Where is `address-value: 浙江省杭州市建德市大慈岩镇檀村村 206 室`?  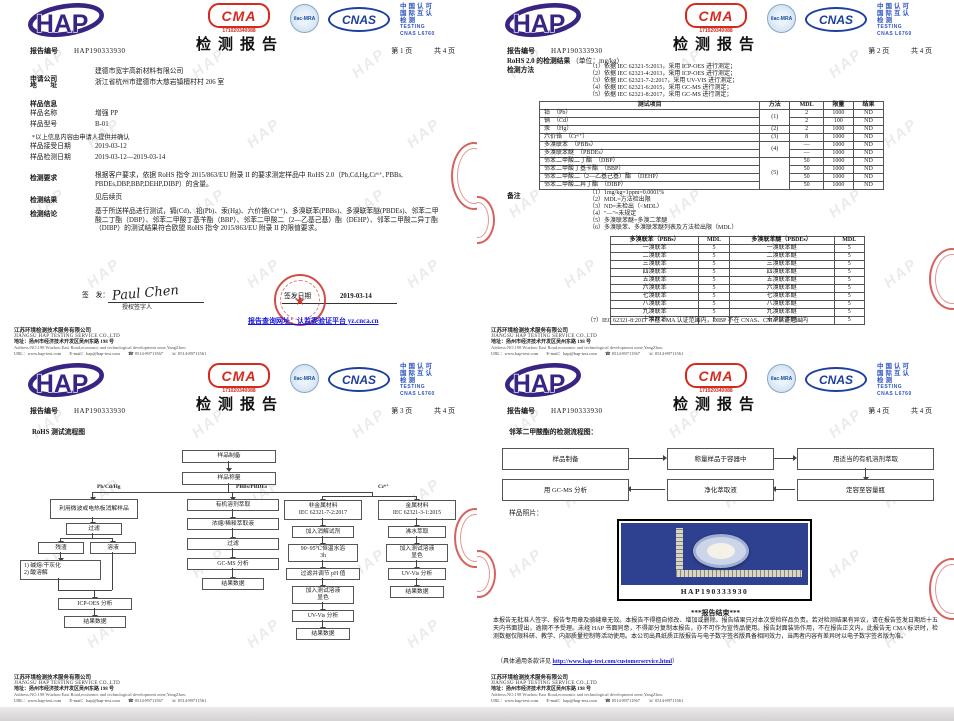 address-value: 浙江省杭州市建德市大慈岩镇檀村村 206 室 is located at coordinates (160, 82).